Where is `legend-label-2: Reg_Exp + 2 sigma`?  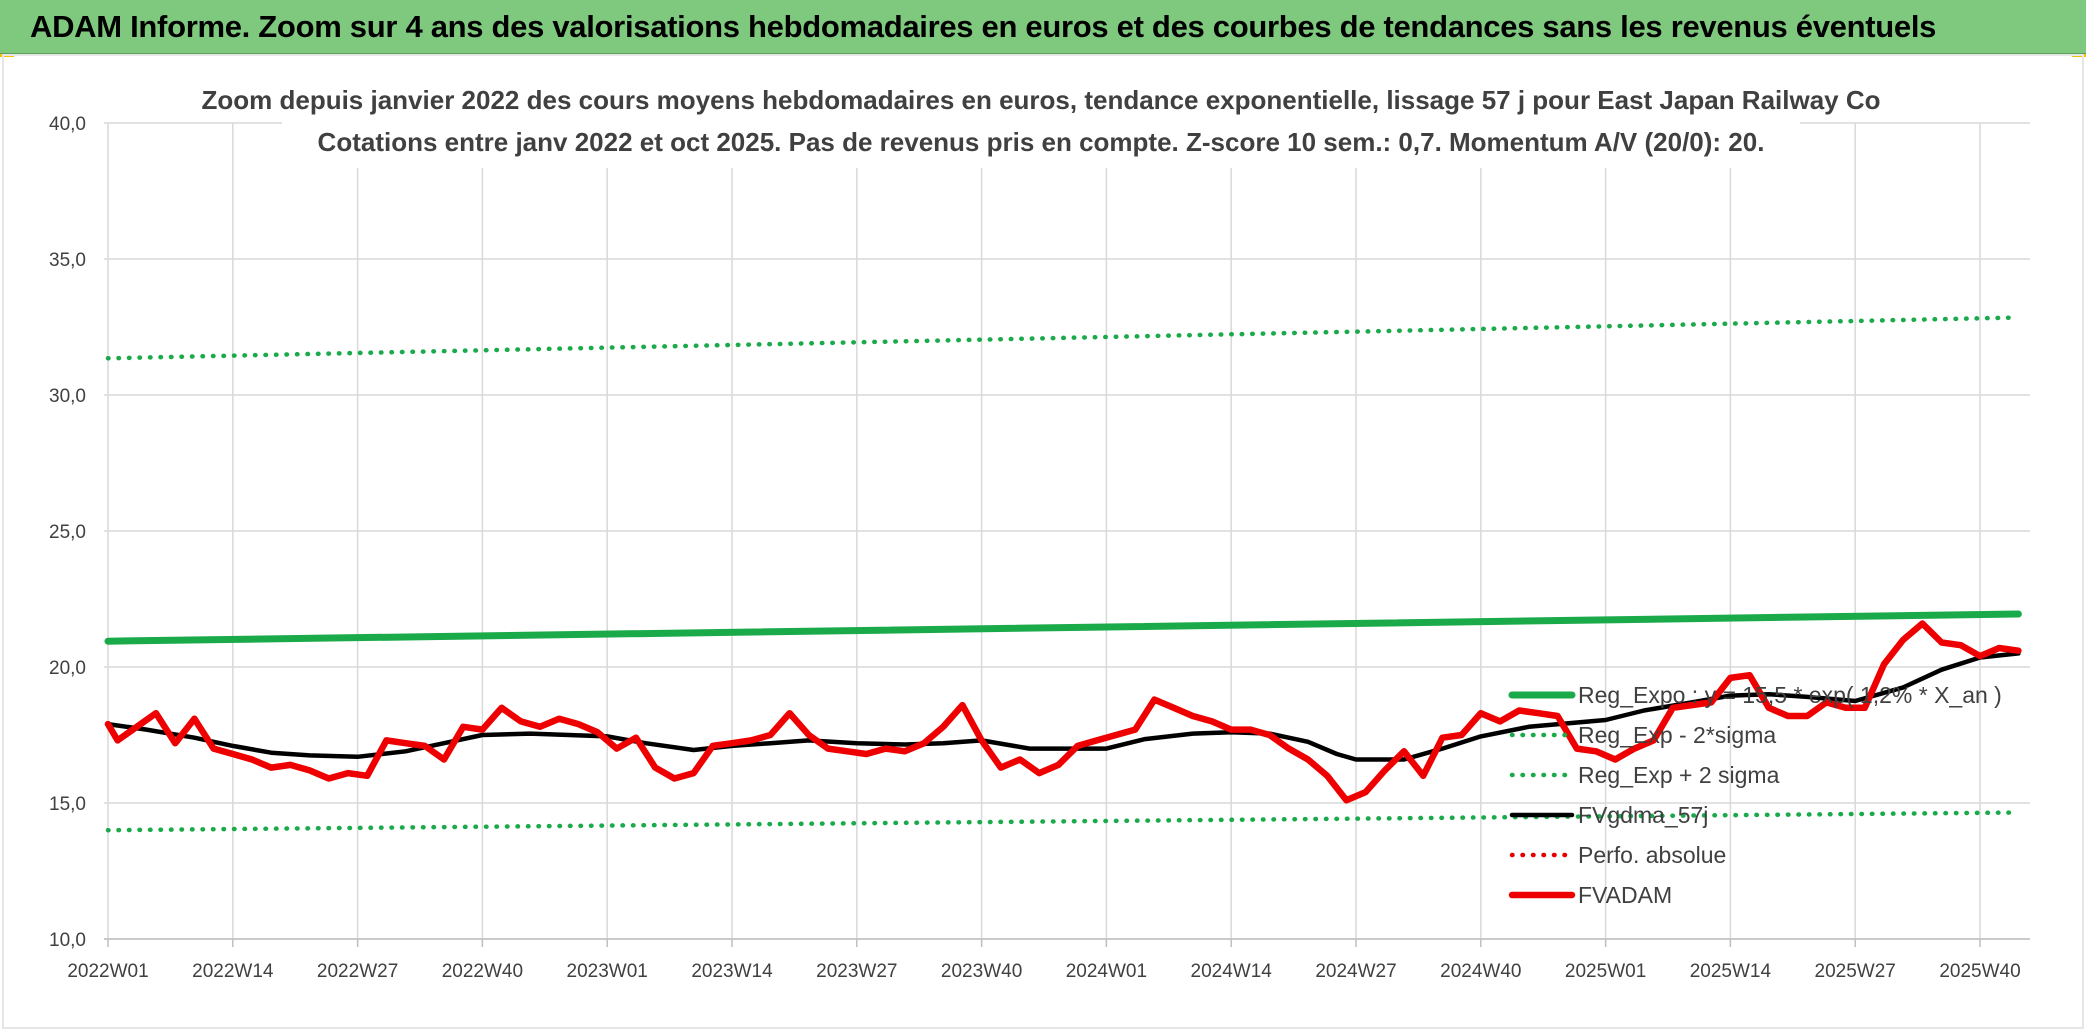
legend-label-2: Reg_Exp + 2 sigma is located at coordinates (1679, 775).